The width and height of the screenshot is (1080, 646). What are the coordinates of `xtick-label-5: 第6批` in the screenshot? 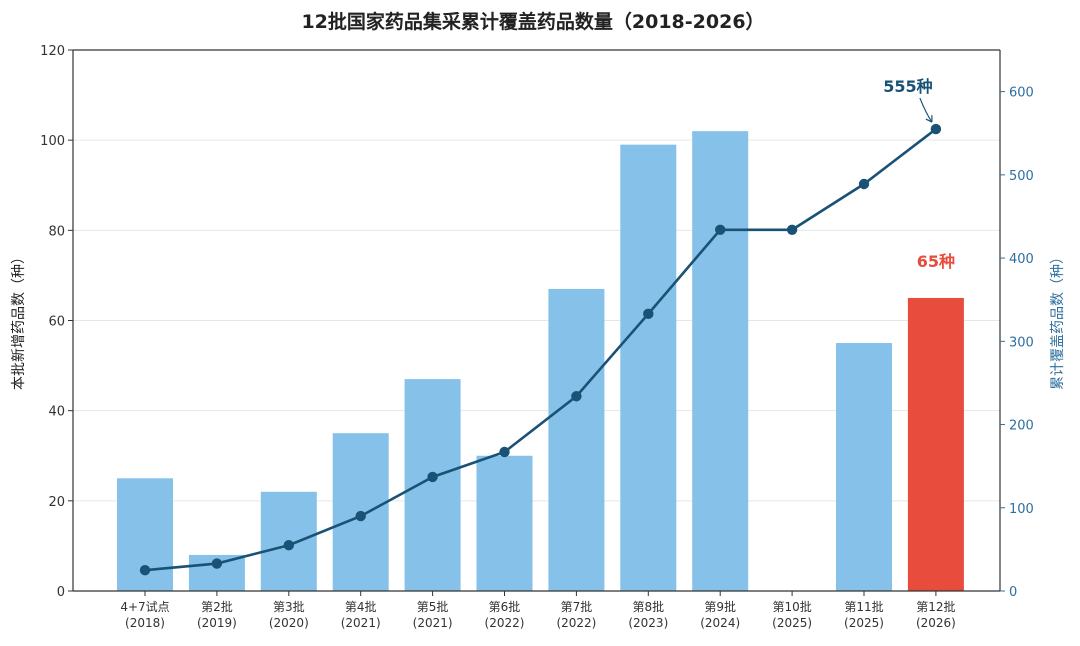 It's located at (505, 606).